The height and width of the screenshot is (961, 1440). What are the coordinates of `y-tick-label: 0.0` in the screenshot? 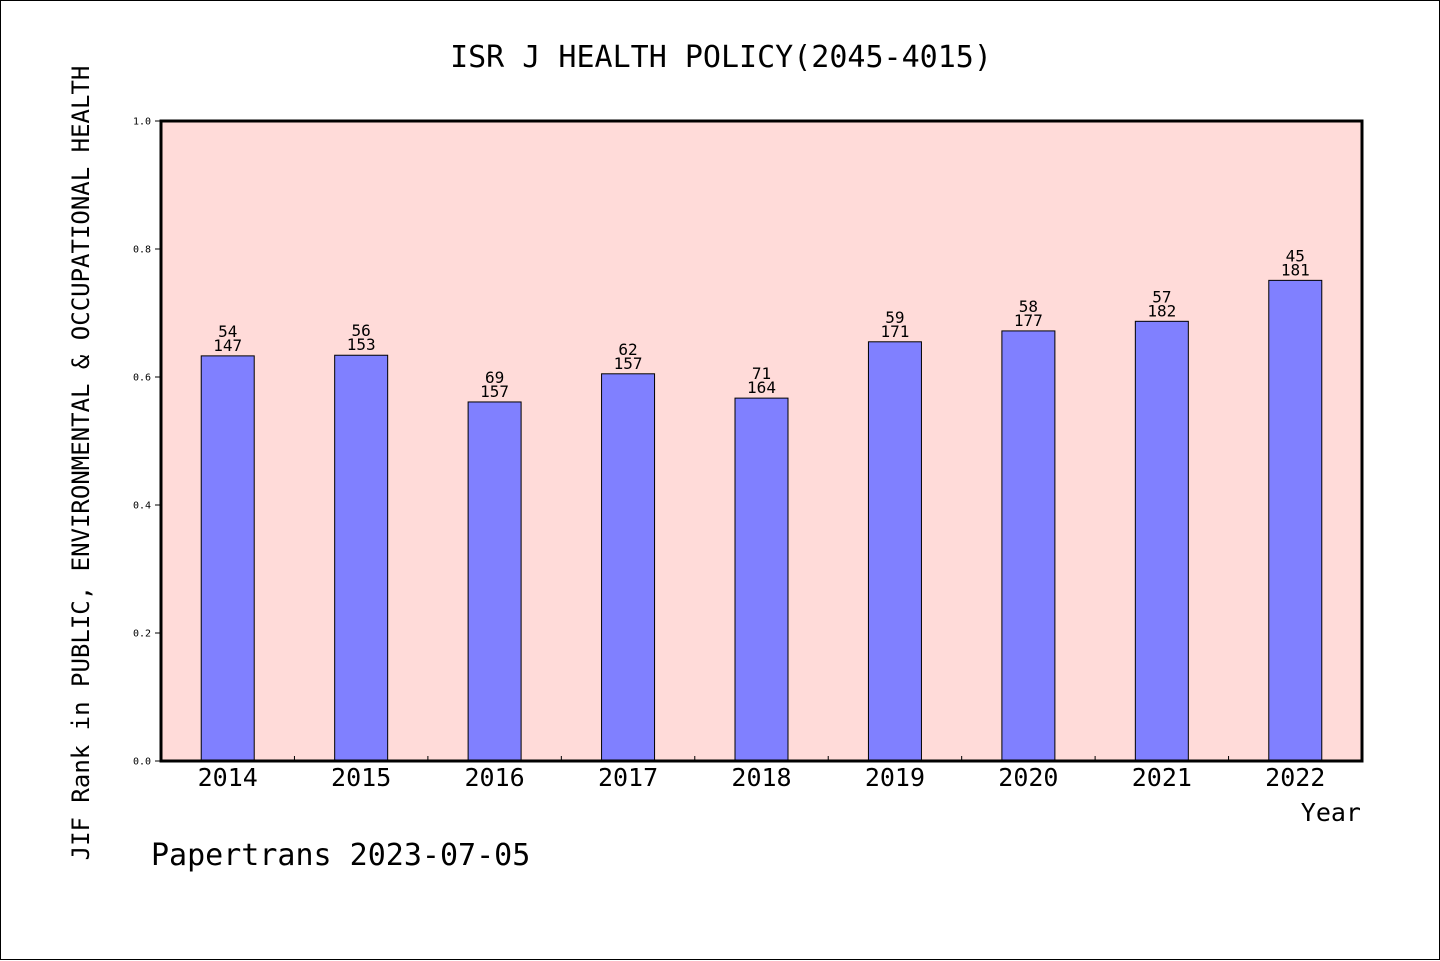 It's located at (142, 762).